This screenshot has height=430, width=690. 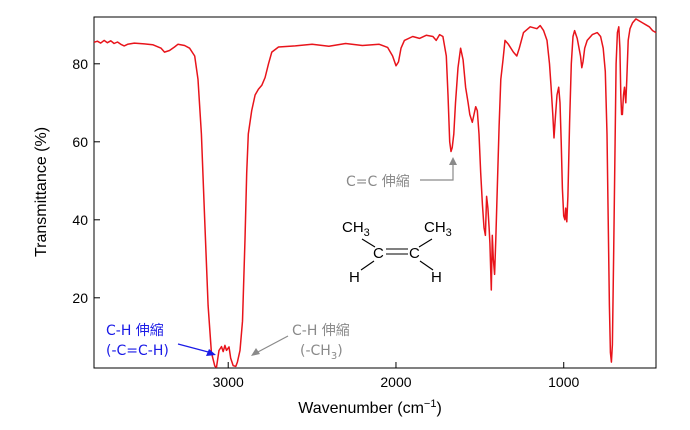 I want to click on molecule-structure: CH3 CH3 C C H H, so click(x=397, y=252).